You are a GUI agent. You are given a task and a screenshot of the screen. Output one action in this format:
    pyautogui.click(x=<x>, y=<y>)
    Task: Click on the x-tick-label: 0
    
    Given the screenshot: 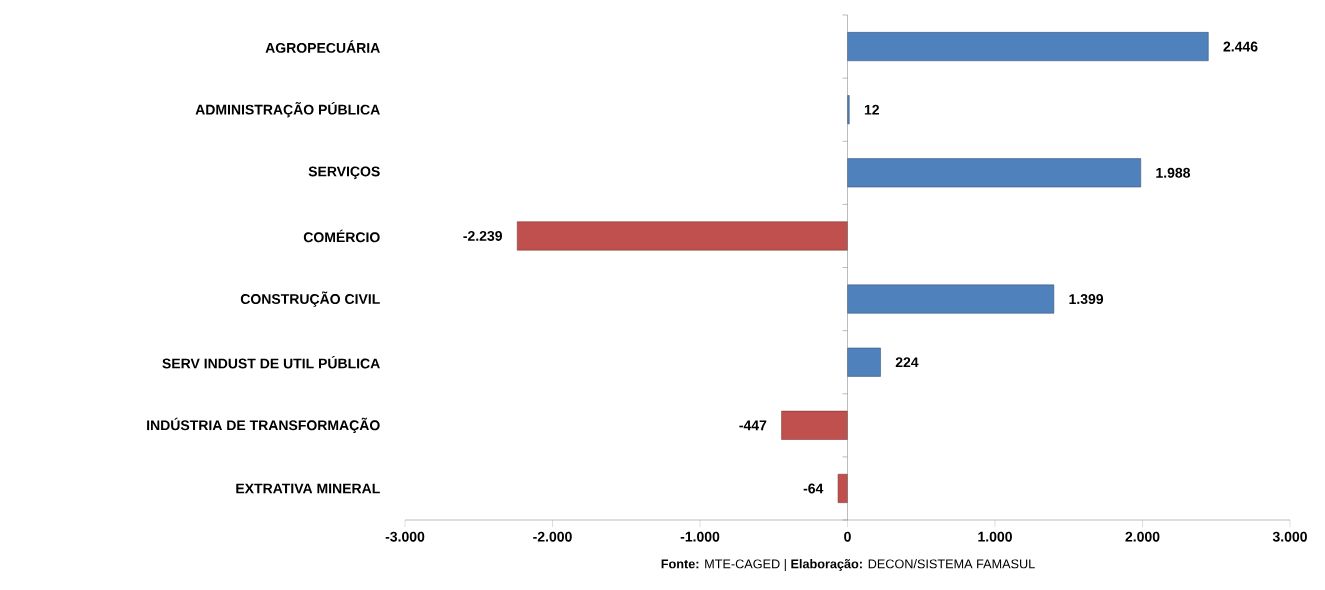 What is the action you would take?
    pyautogui.click(x=847, y=536)
    